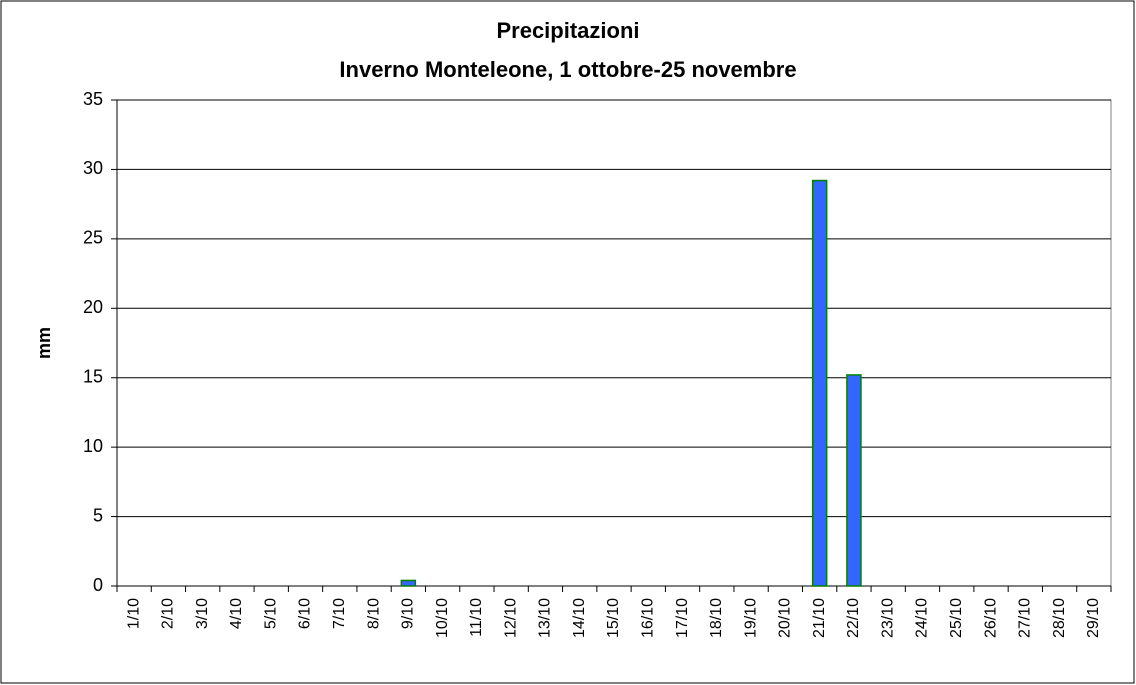  Describe the element at coordinates (785, 618) in the screenshot. I see `x-tick-label: 20/10` at that location.